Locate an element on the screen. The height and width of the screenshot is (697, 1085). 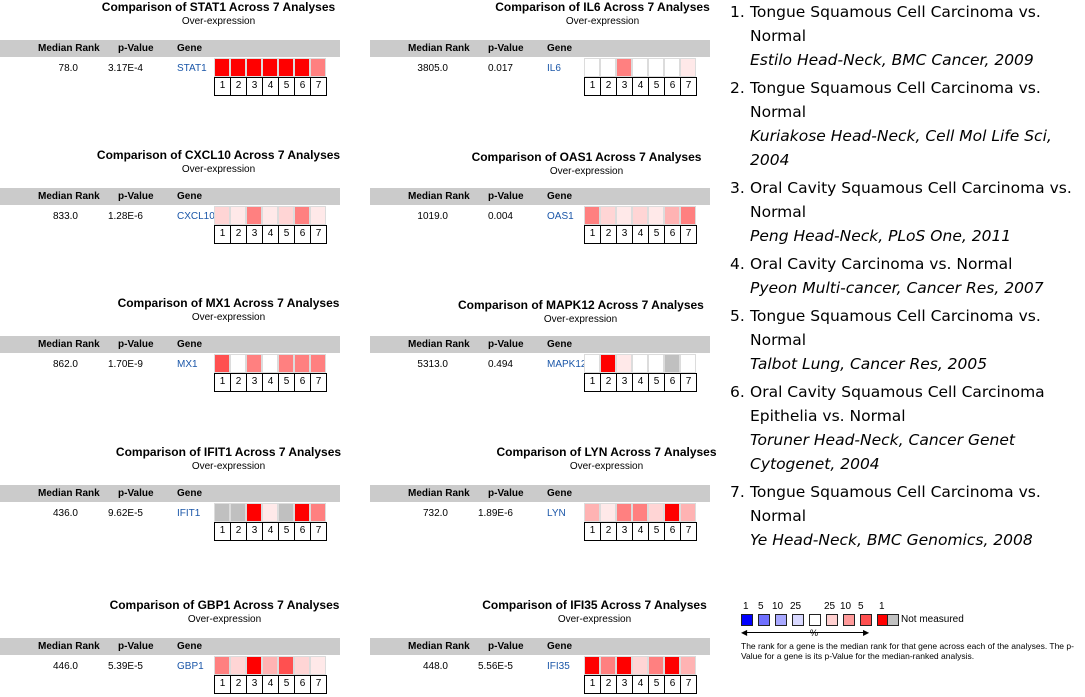
analysis-number-label: 4. is located at coordinates (737, 264).